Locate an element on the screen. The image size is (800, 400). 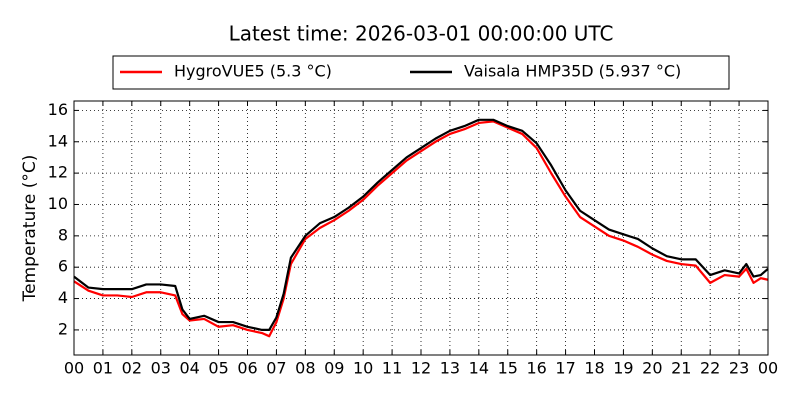
x-tick-label: 16 is located at coordinates (536, 368).